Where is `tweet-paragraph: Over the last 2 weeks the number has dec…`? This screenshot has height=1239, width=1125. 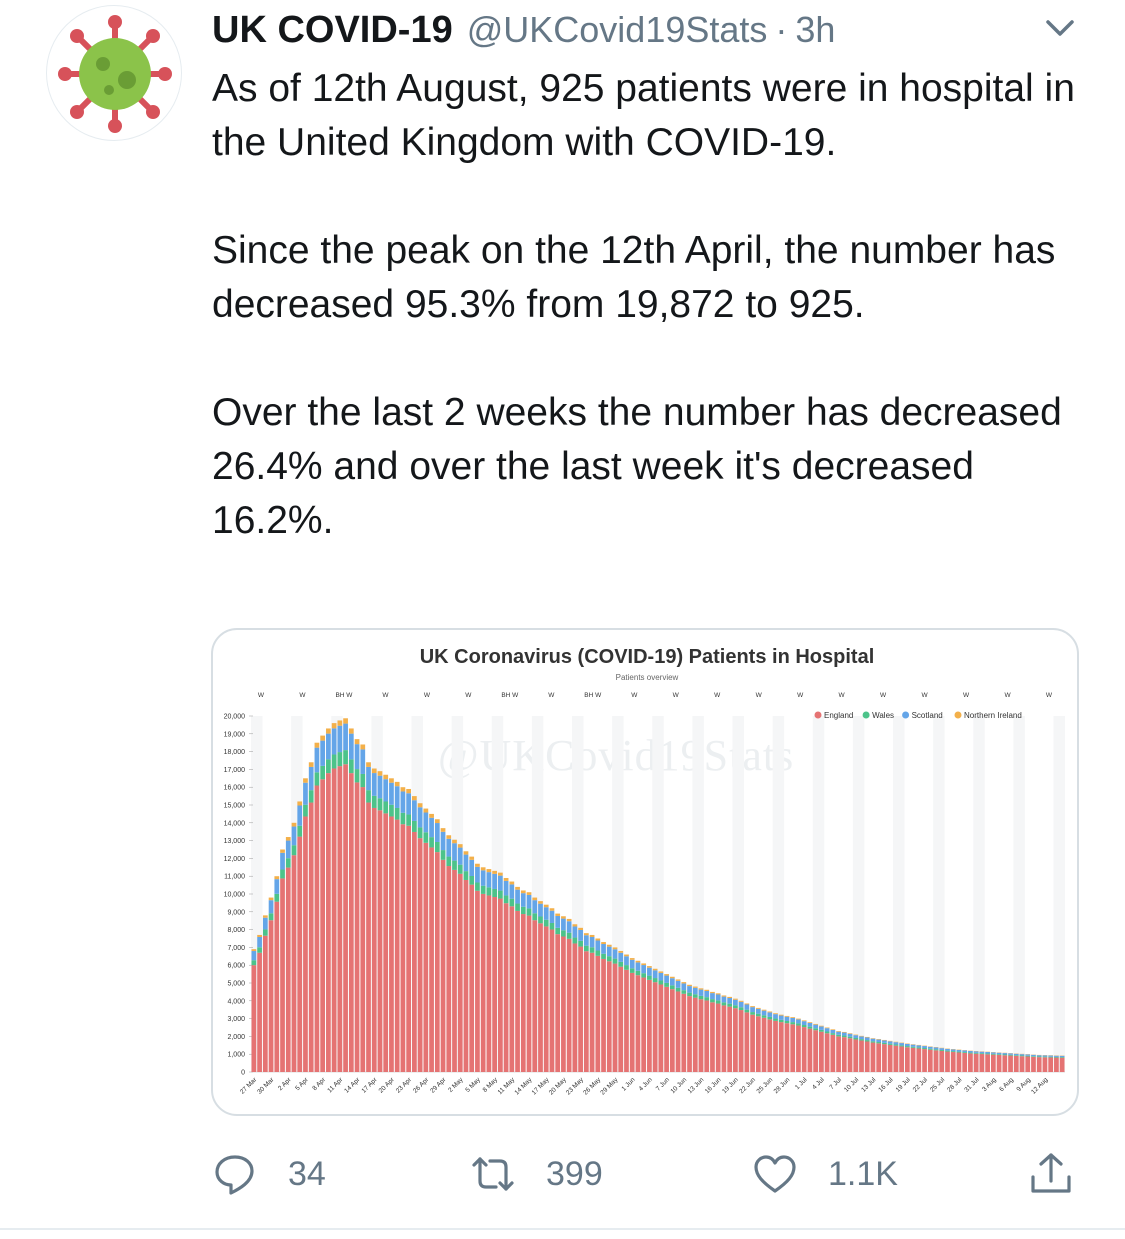
tweet-paragraph: Over the last 2 weeks the number has dec… is located at coordinates (637, 466).